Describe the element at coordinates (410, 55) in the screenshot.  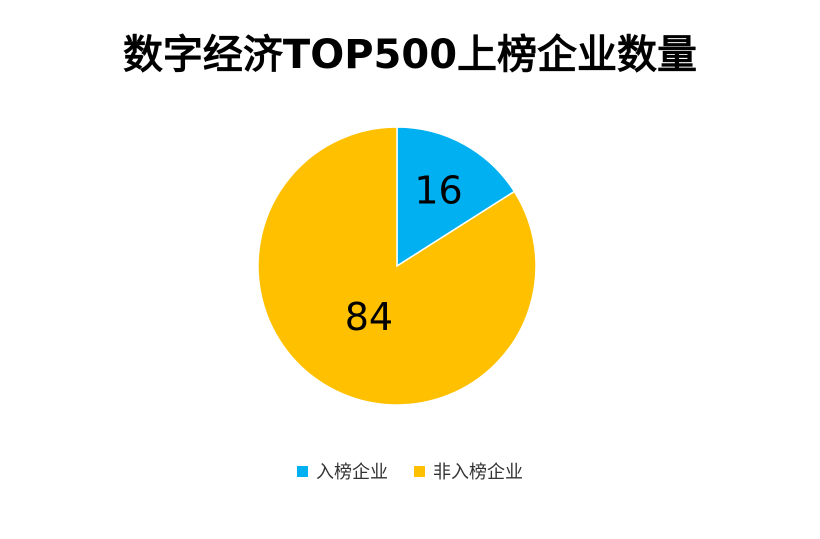
I see `chart-title: 数字经济TOP500上榜企业数量` at that location.